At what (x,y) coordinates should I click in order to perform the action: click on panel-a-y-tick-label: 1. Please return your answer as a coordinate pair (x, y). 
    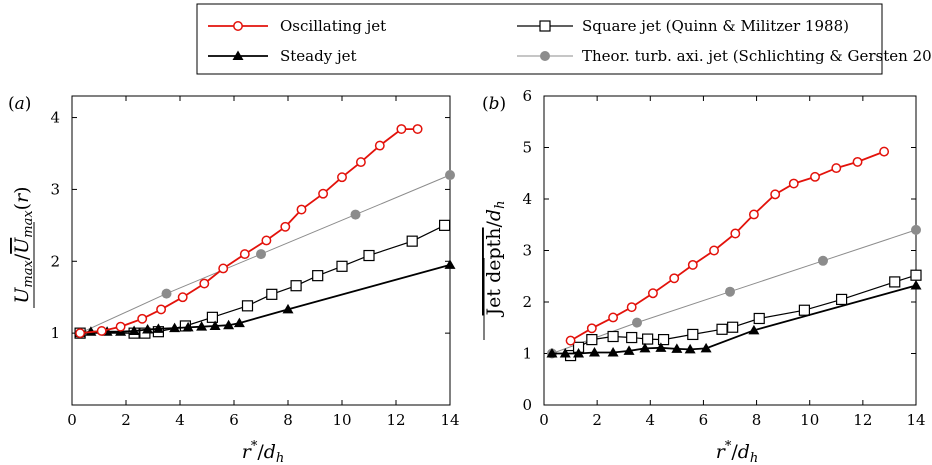
    Looking at the image, I should click on (55, 333).